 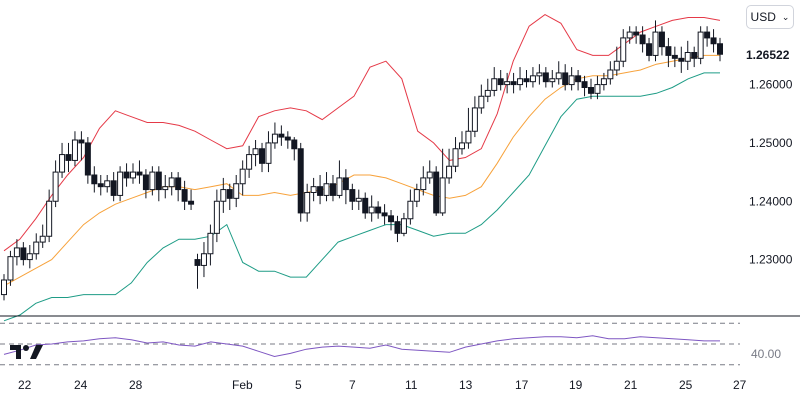 I want to click on currency-label: USD, so click(x=763, y=17).